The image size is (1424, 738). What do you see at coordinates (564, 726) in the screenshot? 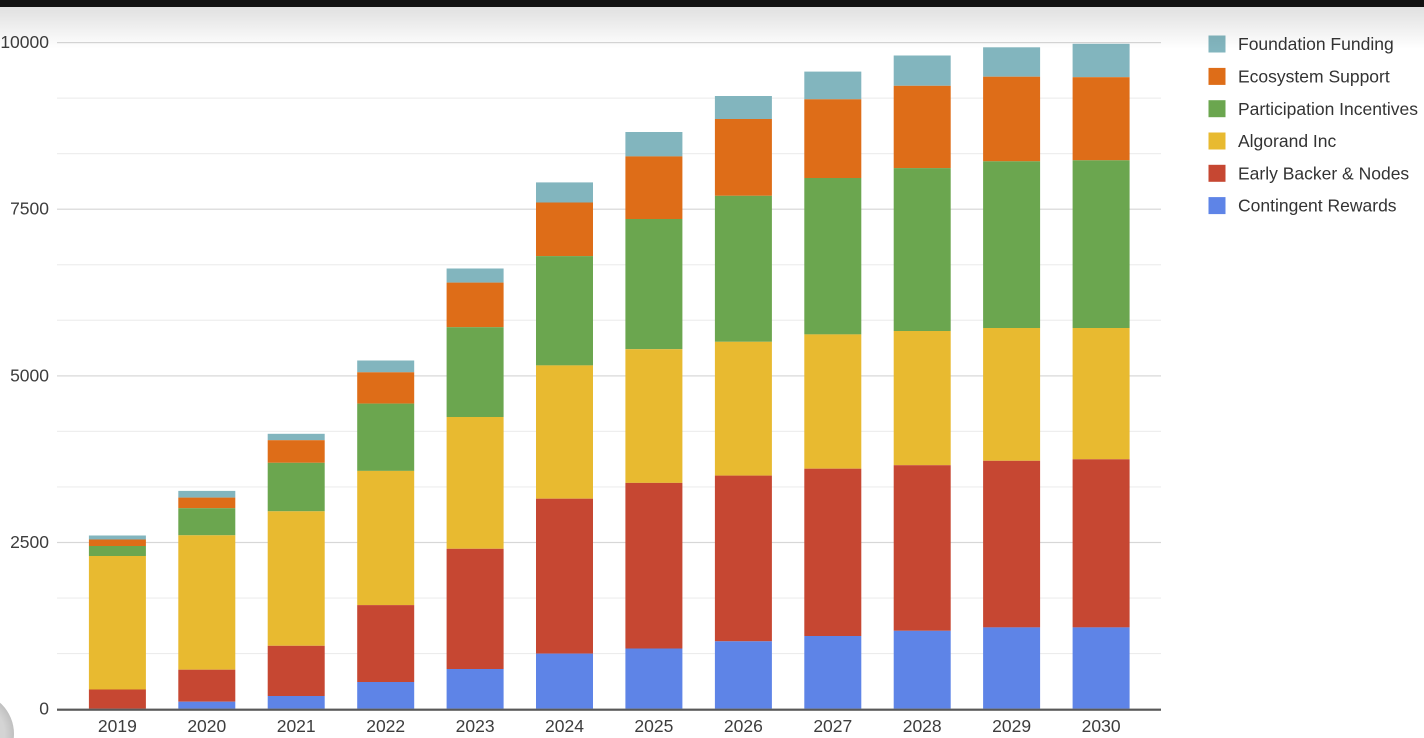
I see `svg-text: 2024` at bounding box center [564, 726].